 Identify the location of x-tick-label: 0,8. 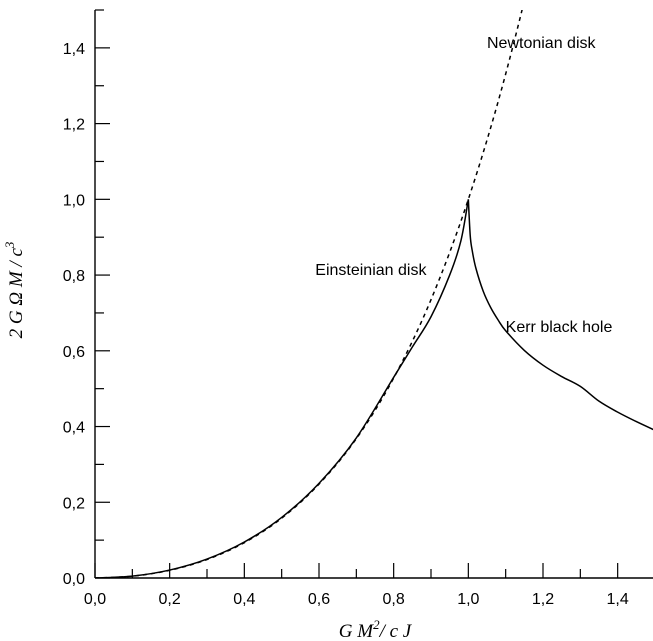
(394, 599).